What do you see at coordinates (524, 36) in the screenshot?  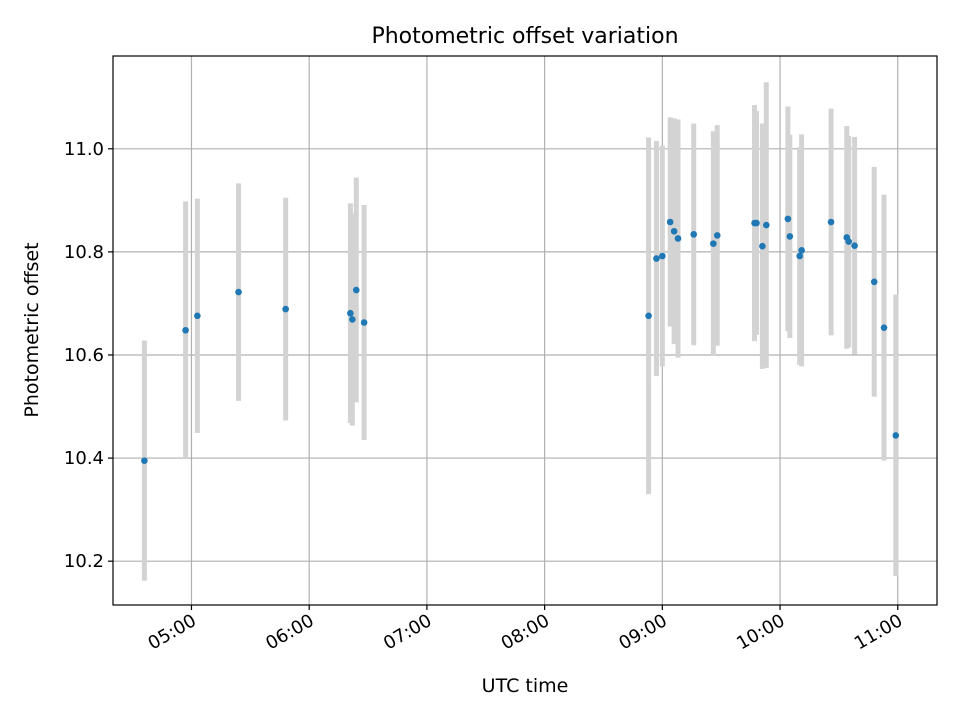 I see `chart-title: Photometric offset variation` at bounding box center [524, 36].